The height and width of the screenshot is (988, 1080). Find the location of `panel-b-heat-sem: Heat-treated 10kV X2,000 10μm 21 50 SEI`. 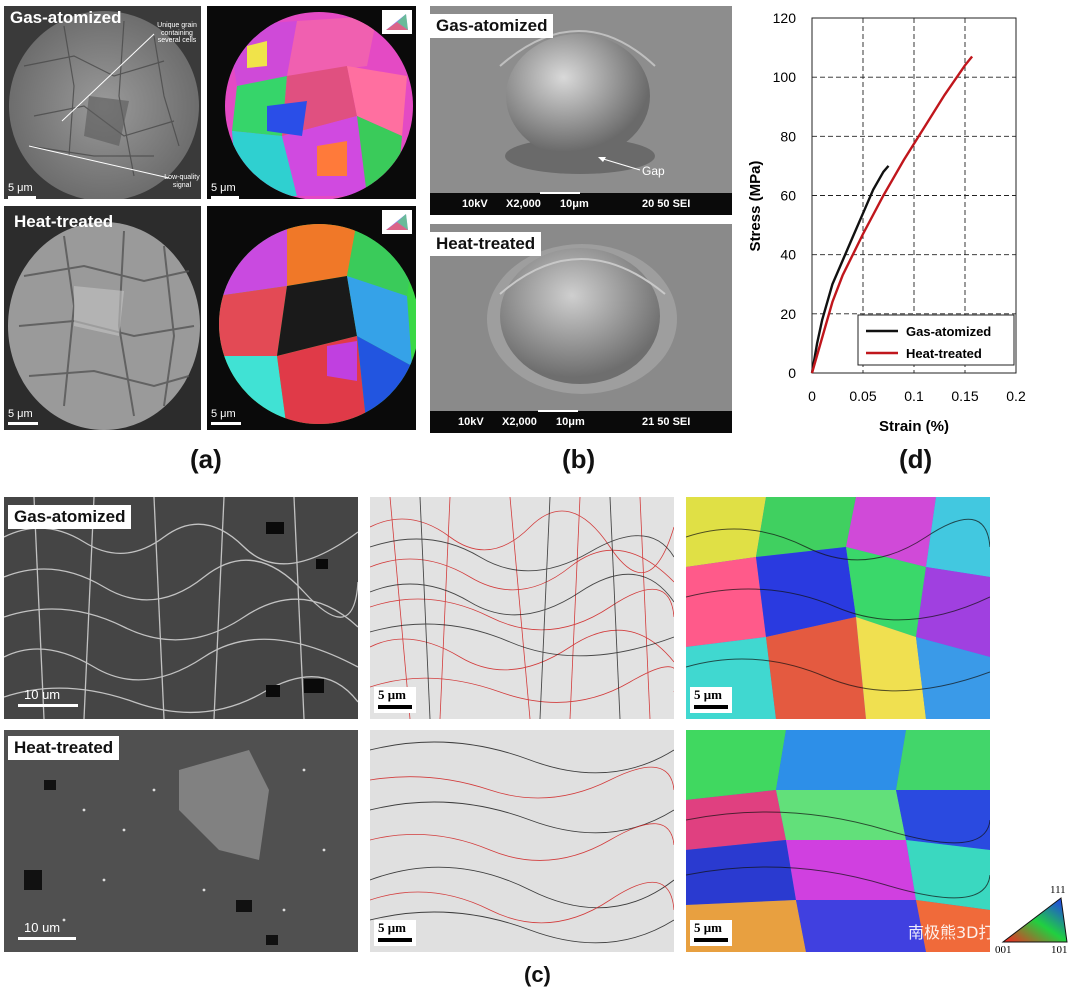

panel-b-heat-sem: Heat-treated 10kV X2,000 10μm 21 50 SEI is located at coordinates (581, 328).